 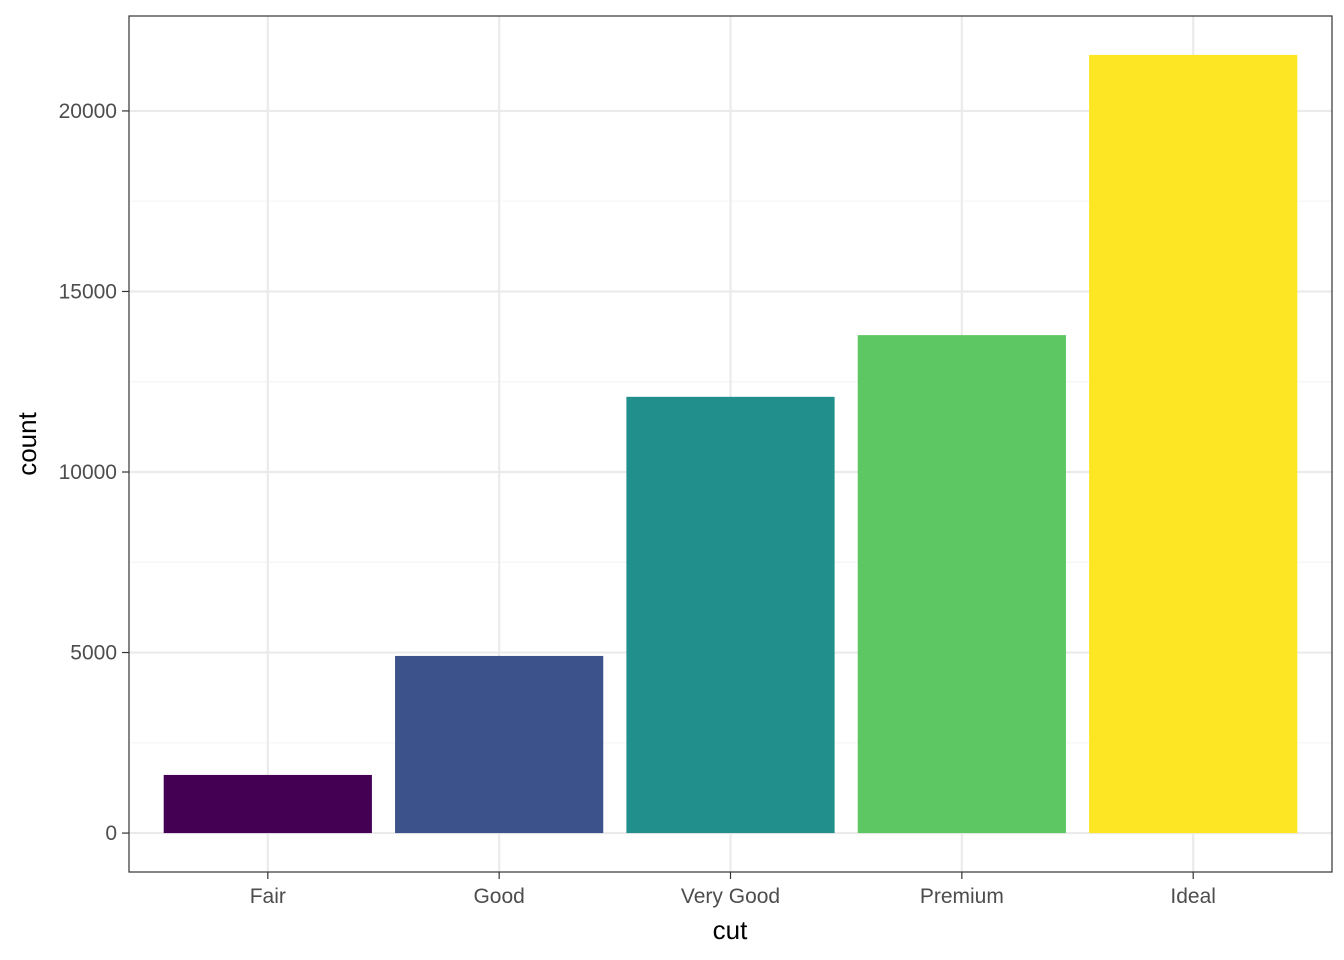 What do you see at coordinates (88, 291) in the screenshot?
I see `y-tick-label: 15000` at bounding box center [88, 291].